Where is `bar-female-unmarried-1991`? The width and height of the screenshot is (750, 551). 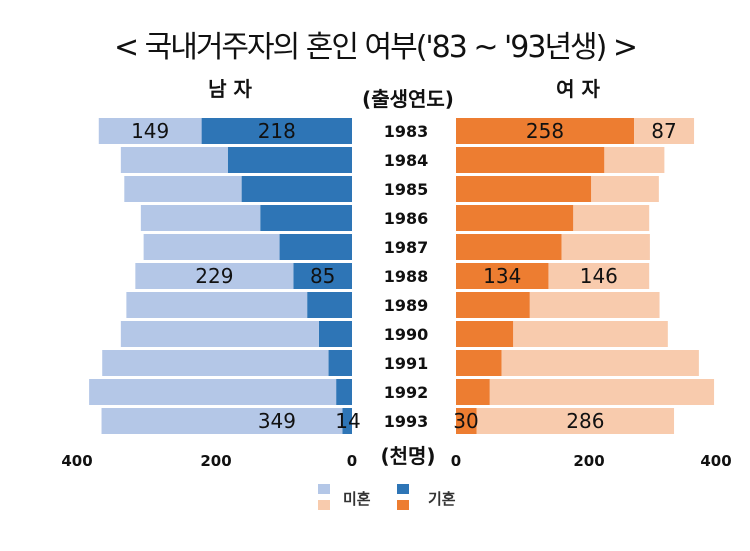
bar-female-unmarried-1991 is located at coordinates (600, 363).